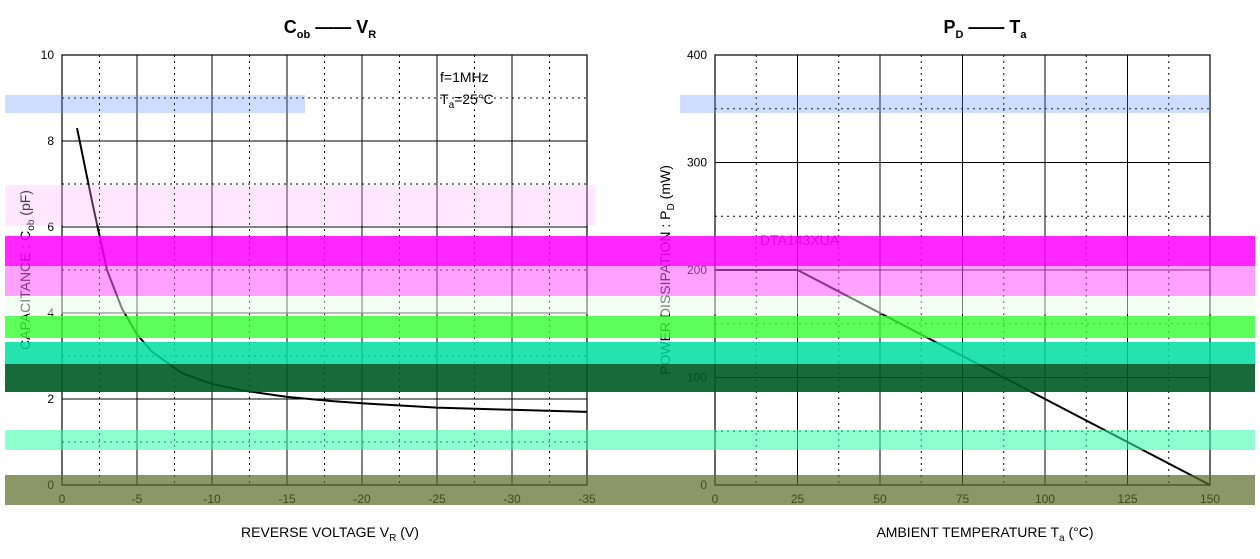 Image resolution: width=1260 pixels, height=559 pixels. Describe the element at coordinates (287, 499) in the screenshot. I see `x-tick-label: -15` at that location.